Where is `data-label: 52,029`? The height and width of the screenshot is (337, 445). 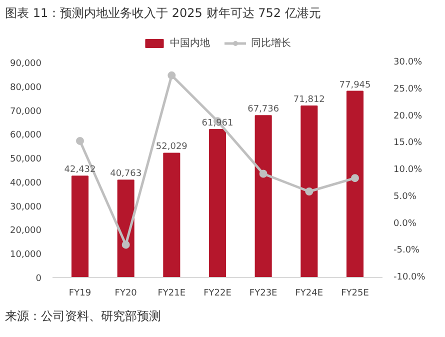 data-label: 52,029 is located at coordinates (172, 147).